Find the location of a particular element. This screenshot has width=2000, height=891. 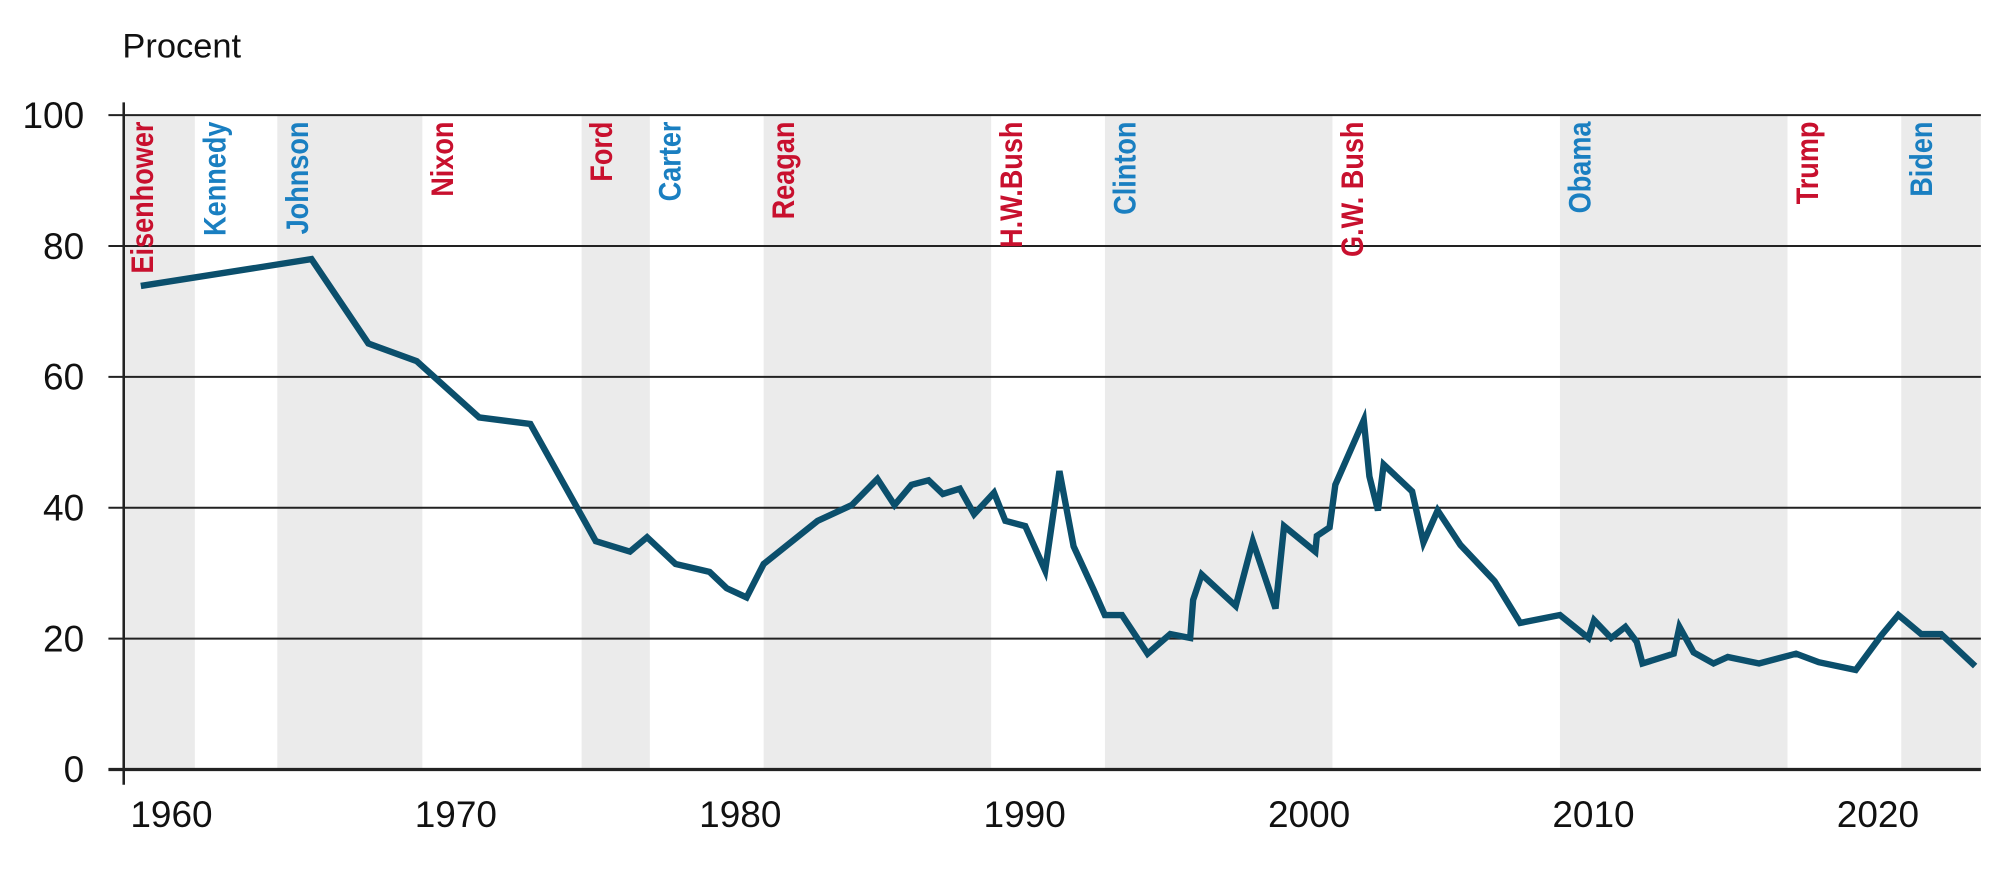

y-tick-label: 100 is located at coordinates (53, 115).